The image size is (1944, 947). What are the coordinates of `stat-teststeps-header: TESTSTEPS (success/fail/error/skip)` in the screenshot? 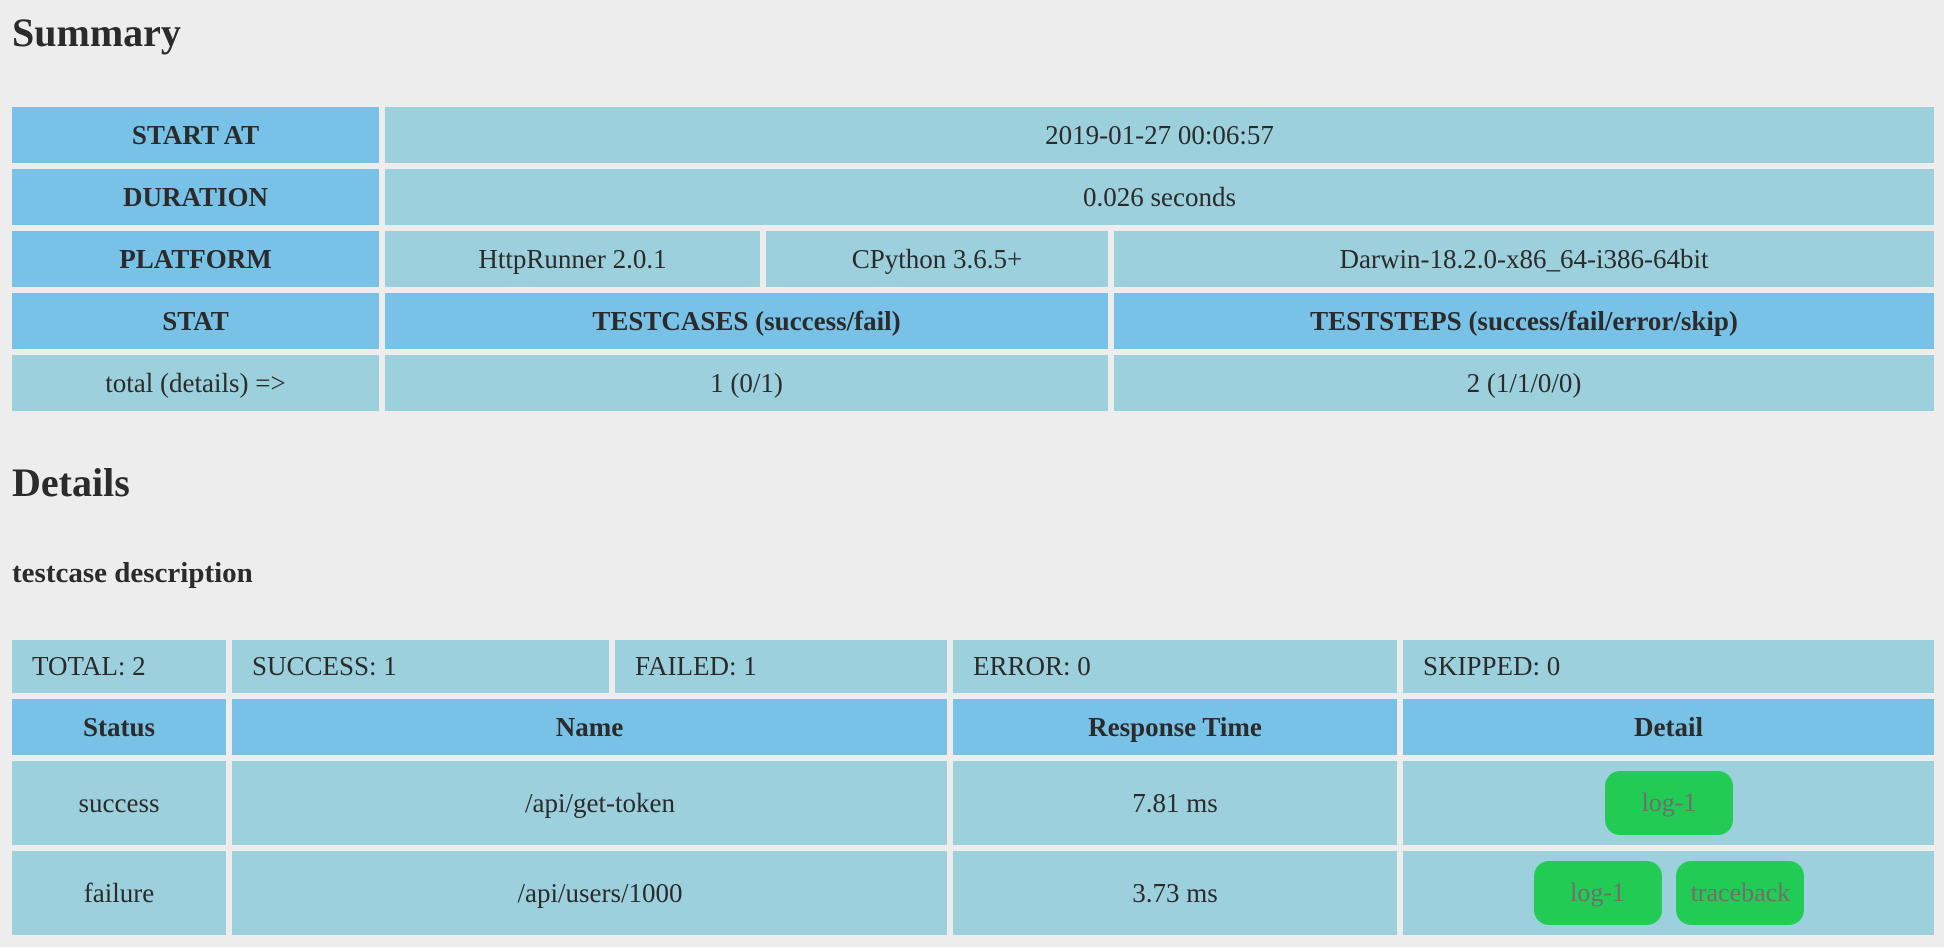 It's located at (1524, 321).